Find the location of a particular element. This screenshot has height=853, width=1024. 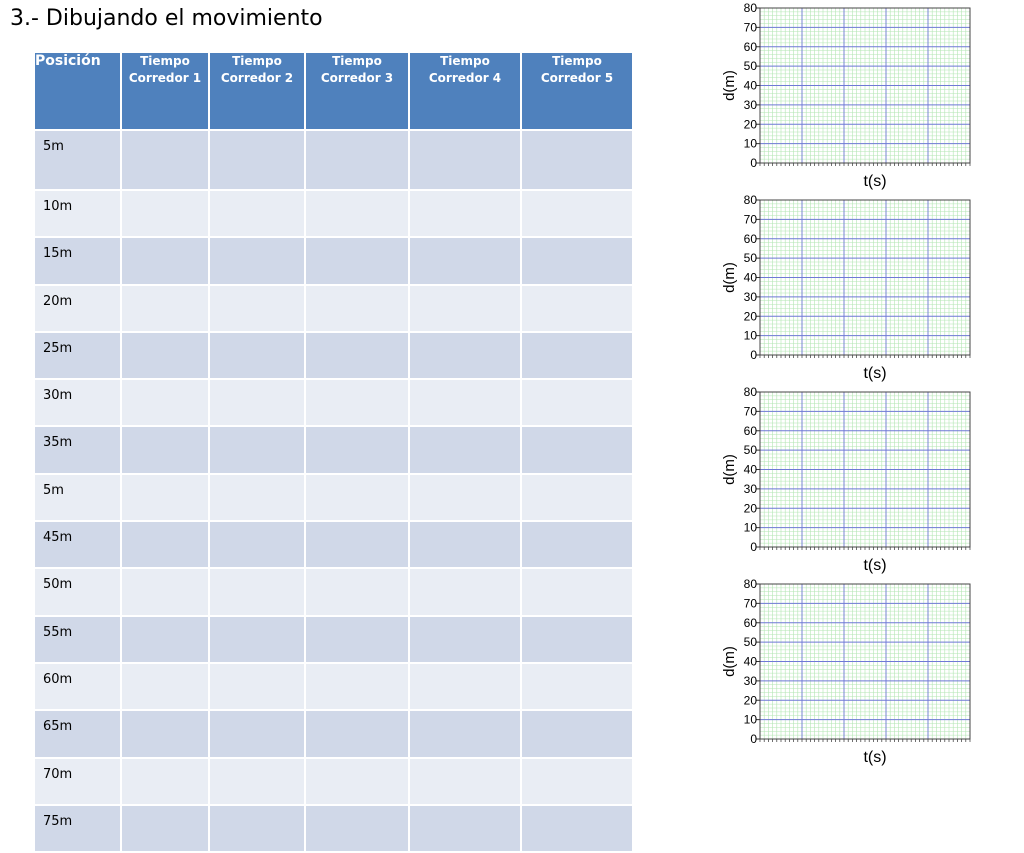

table-row: 75m is located at coordinates (333, 828).